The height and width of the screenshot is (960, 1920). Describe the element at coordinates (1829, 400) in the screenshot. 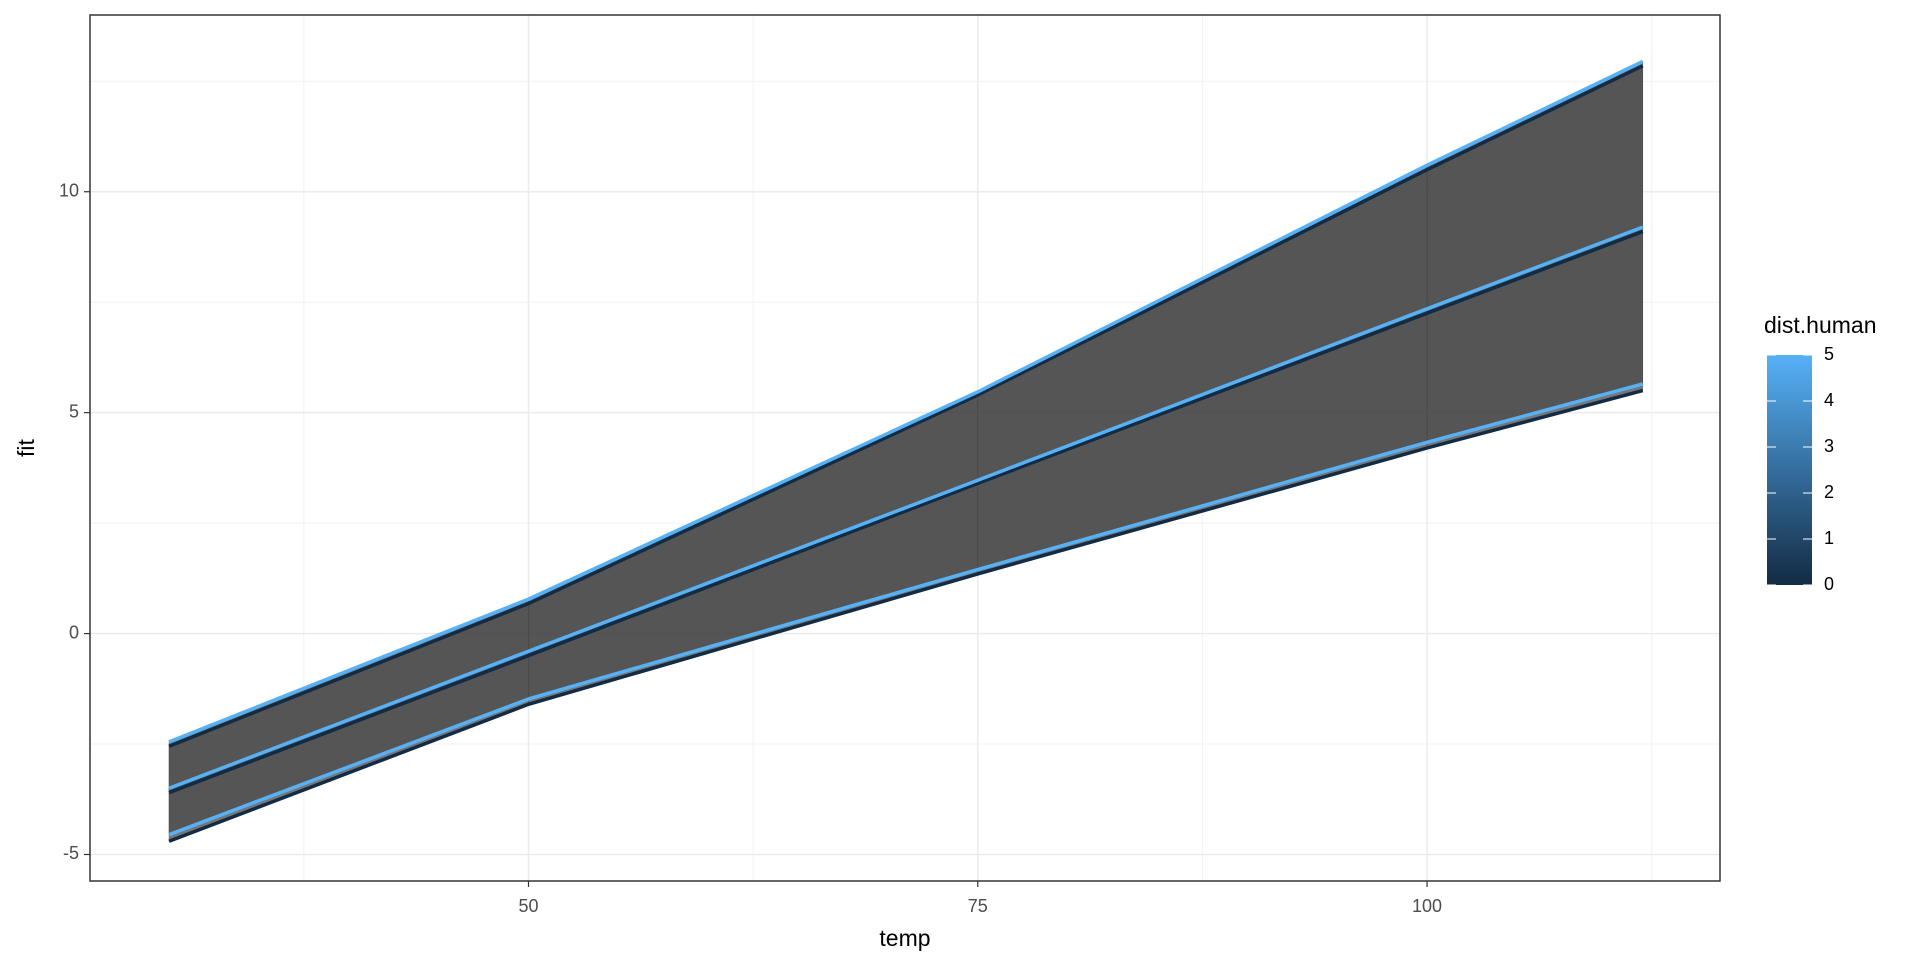

I see `legend-label: 4` at that location.